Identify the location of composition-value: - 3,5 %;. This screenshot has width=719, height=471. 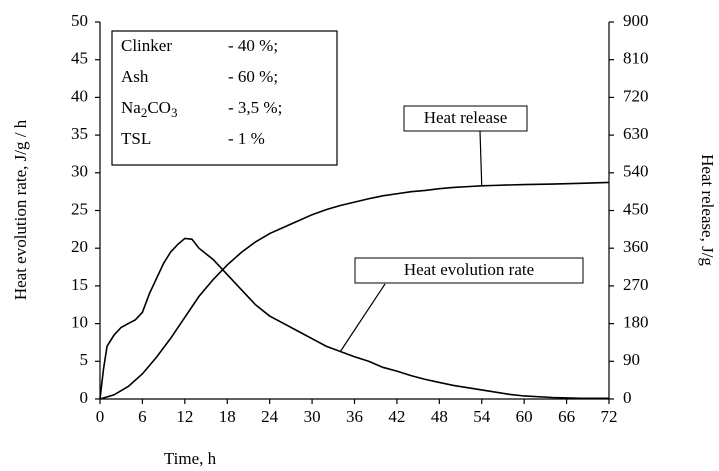
(255, 107).